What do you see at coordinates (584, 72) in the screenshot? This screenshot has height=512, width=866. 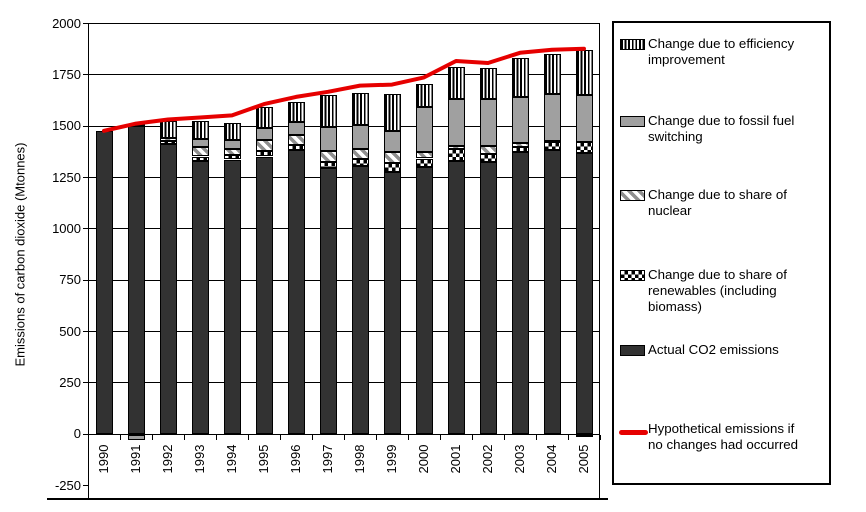 I see `bar-2005-efficiency` at bounding box center [584, 72].